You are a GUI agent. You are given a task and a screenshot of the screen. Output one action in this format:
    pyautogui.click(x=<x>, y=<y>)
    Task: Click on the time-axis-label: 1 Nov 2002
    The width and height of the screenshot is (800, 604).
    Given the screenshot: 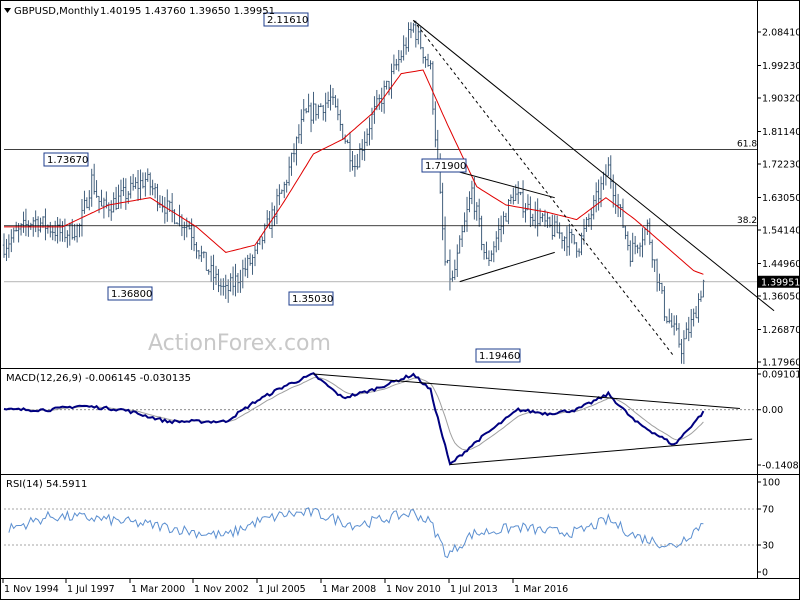 What is the action you would take?
    pyautogui.click(x=221, y=589)
    